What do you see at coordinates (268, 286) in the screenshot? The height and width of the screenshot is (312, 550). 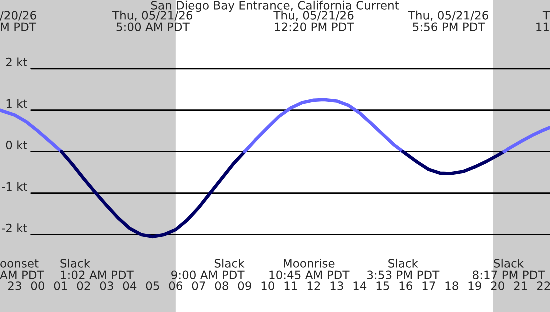 I see `x-tick-label: 10` at bounding box center [268, 286].